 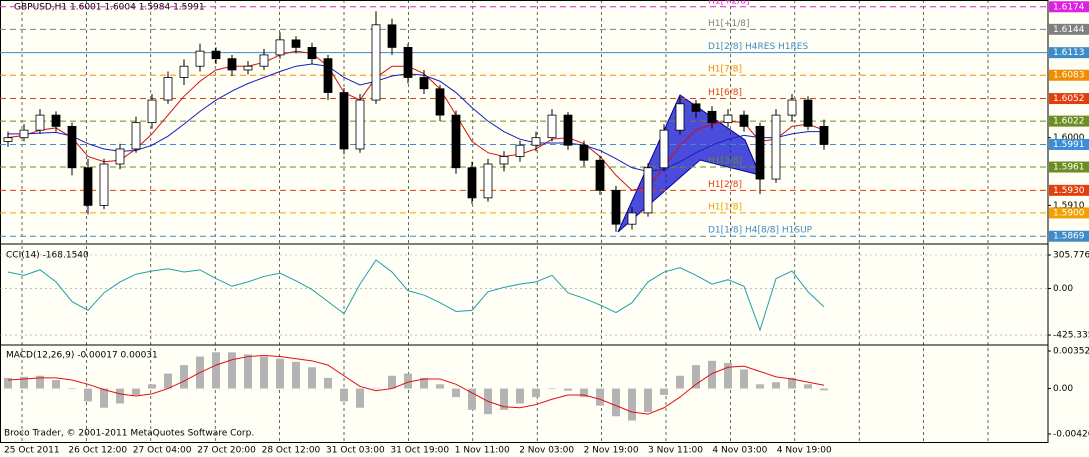 What do you see at coordinates (804, 451) in the screenshot?
I see `x-tick-label: 4 Nov 19:00` at bounding box center [804, 451].